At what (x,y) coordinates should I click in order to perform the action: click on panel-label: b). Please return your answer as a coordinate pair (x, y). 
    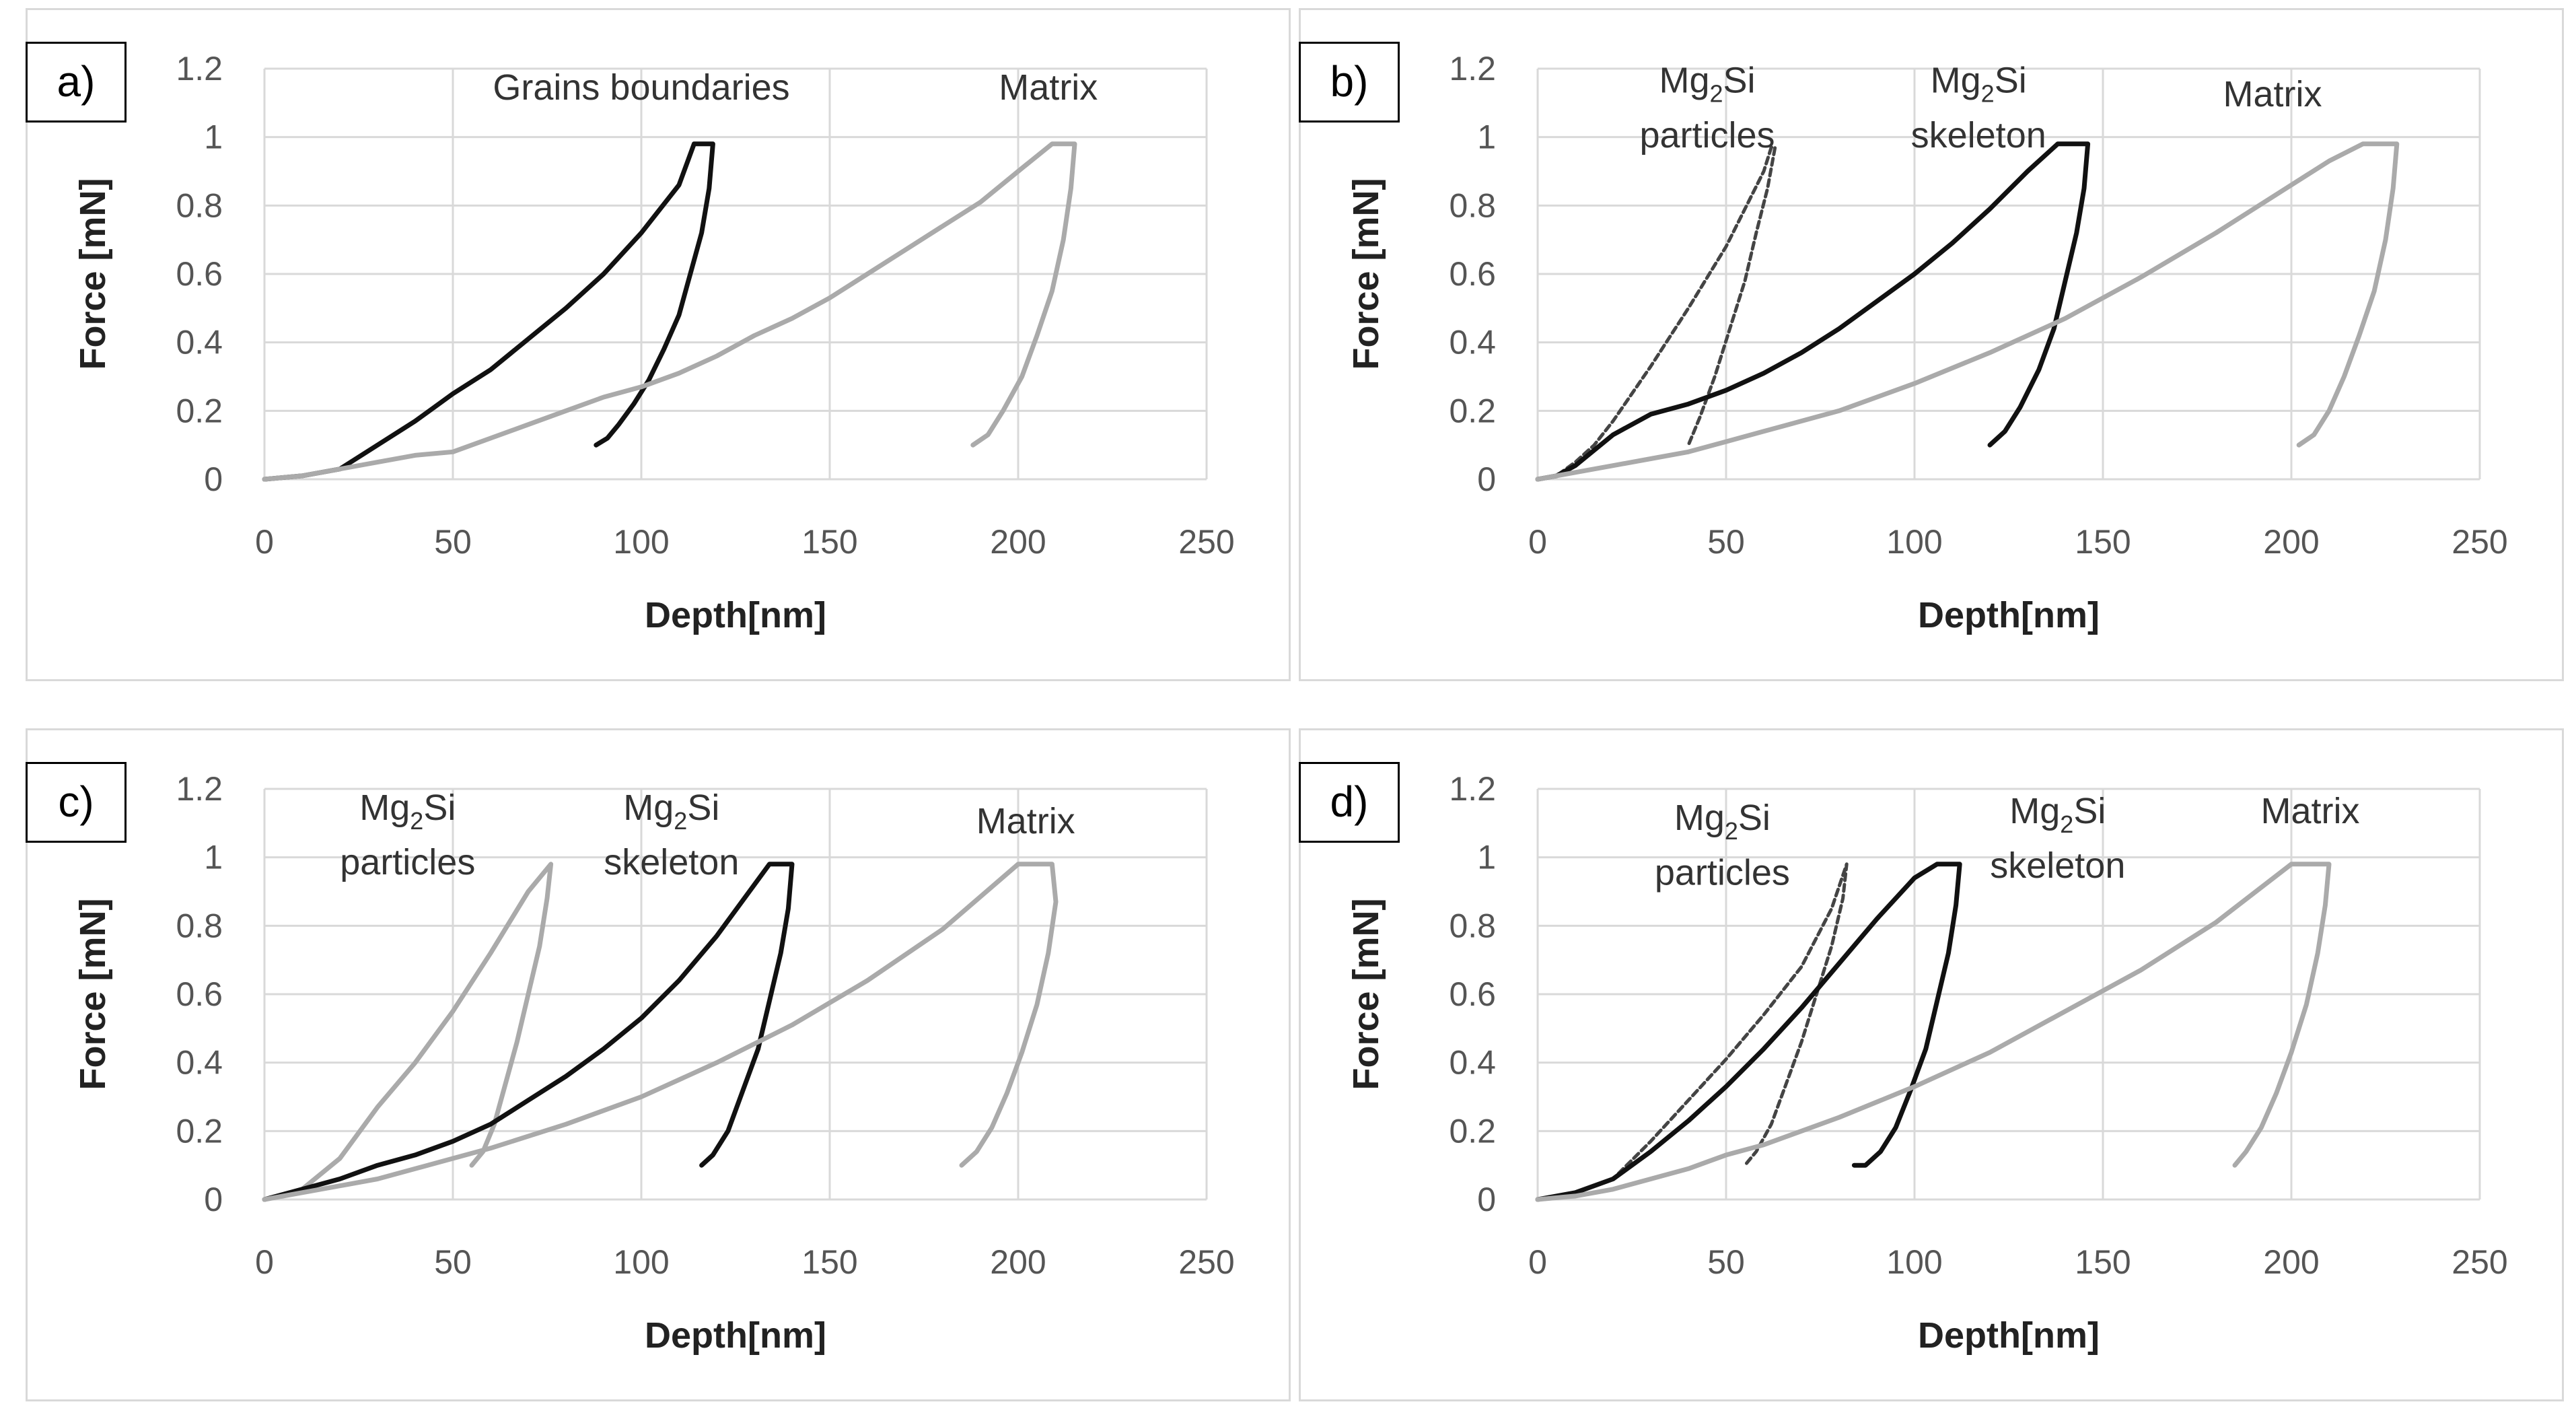
    Looking at the image, I should click on (1349, 82).